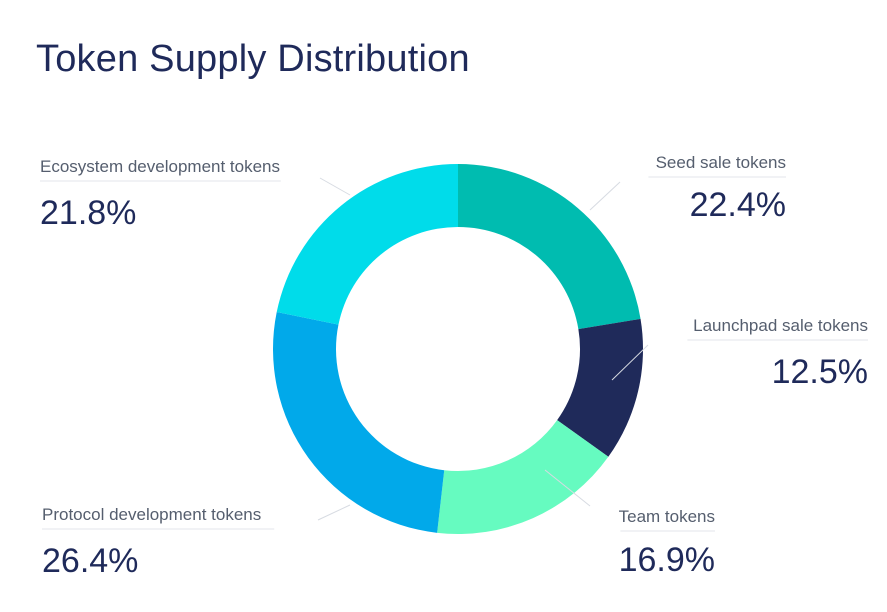  Describe the element at coordinates (667, 560) in the screenshot. I see `slice-value-team: 16.9%` at that location.